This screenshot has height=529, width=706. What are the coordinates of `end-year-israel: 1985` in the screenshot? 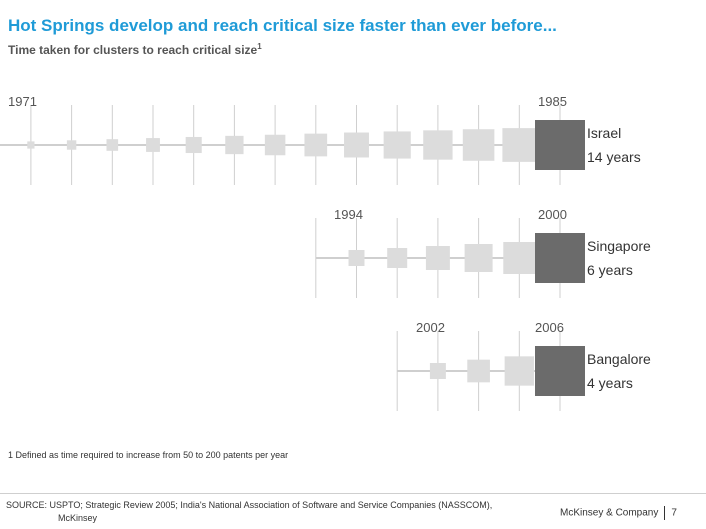 It's located at (552, 101).